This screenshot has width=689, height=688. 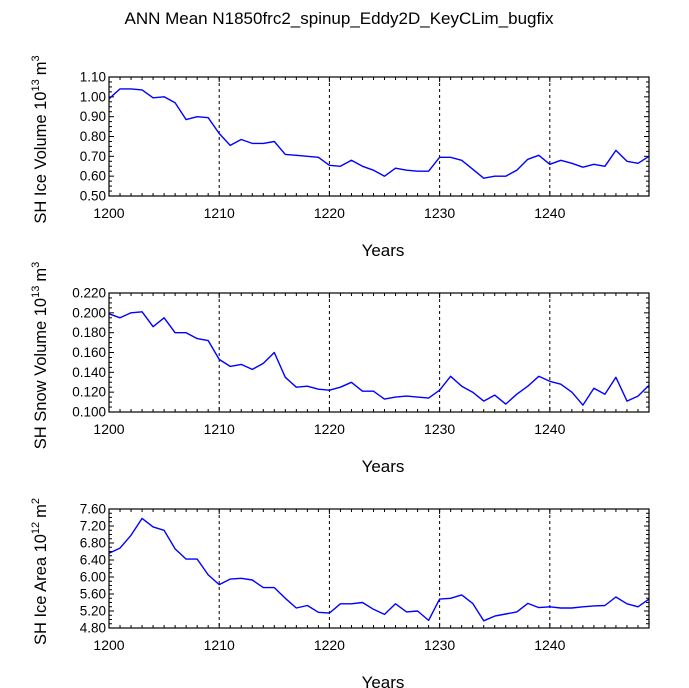 What do you see at coordinates (93, 526) in the screenshot?
I see `y-tick-label: 7.20` at bounding box center [93, 526].